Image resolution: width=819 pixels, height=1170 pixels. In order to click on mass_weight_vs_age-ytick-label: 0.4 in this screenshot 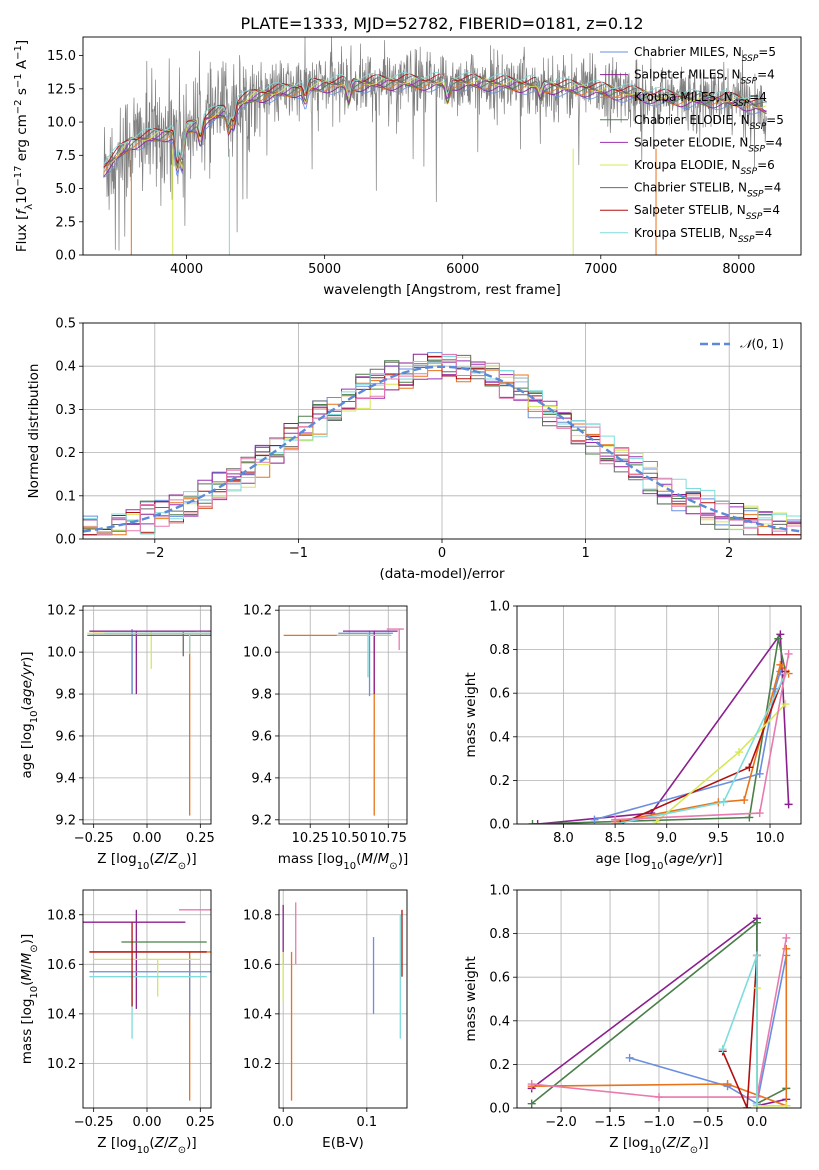, I will do `click(499, 737)`.